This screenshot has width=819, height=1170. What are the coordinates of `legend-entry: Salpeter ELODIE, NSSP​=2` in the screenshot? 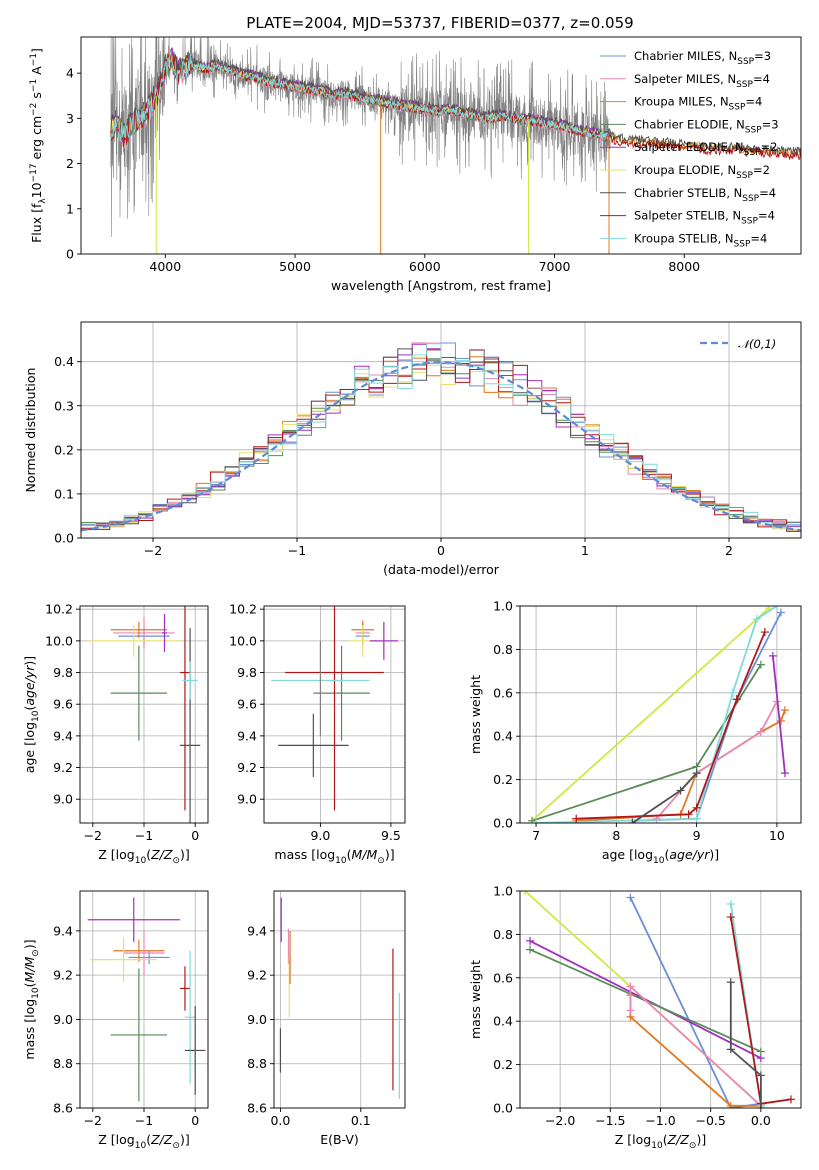 It's located at (705, 149).